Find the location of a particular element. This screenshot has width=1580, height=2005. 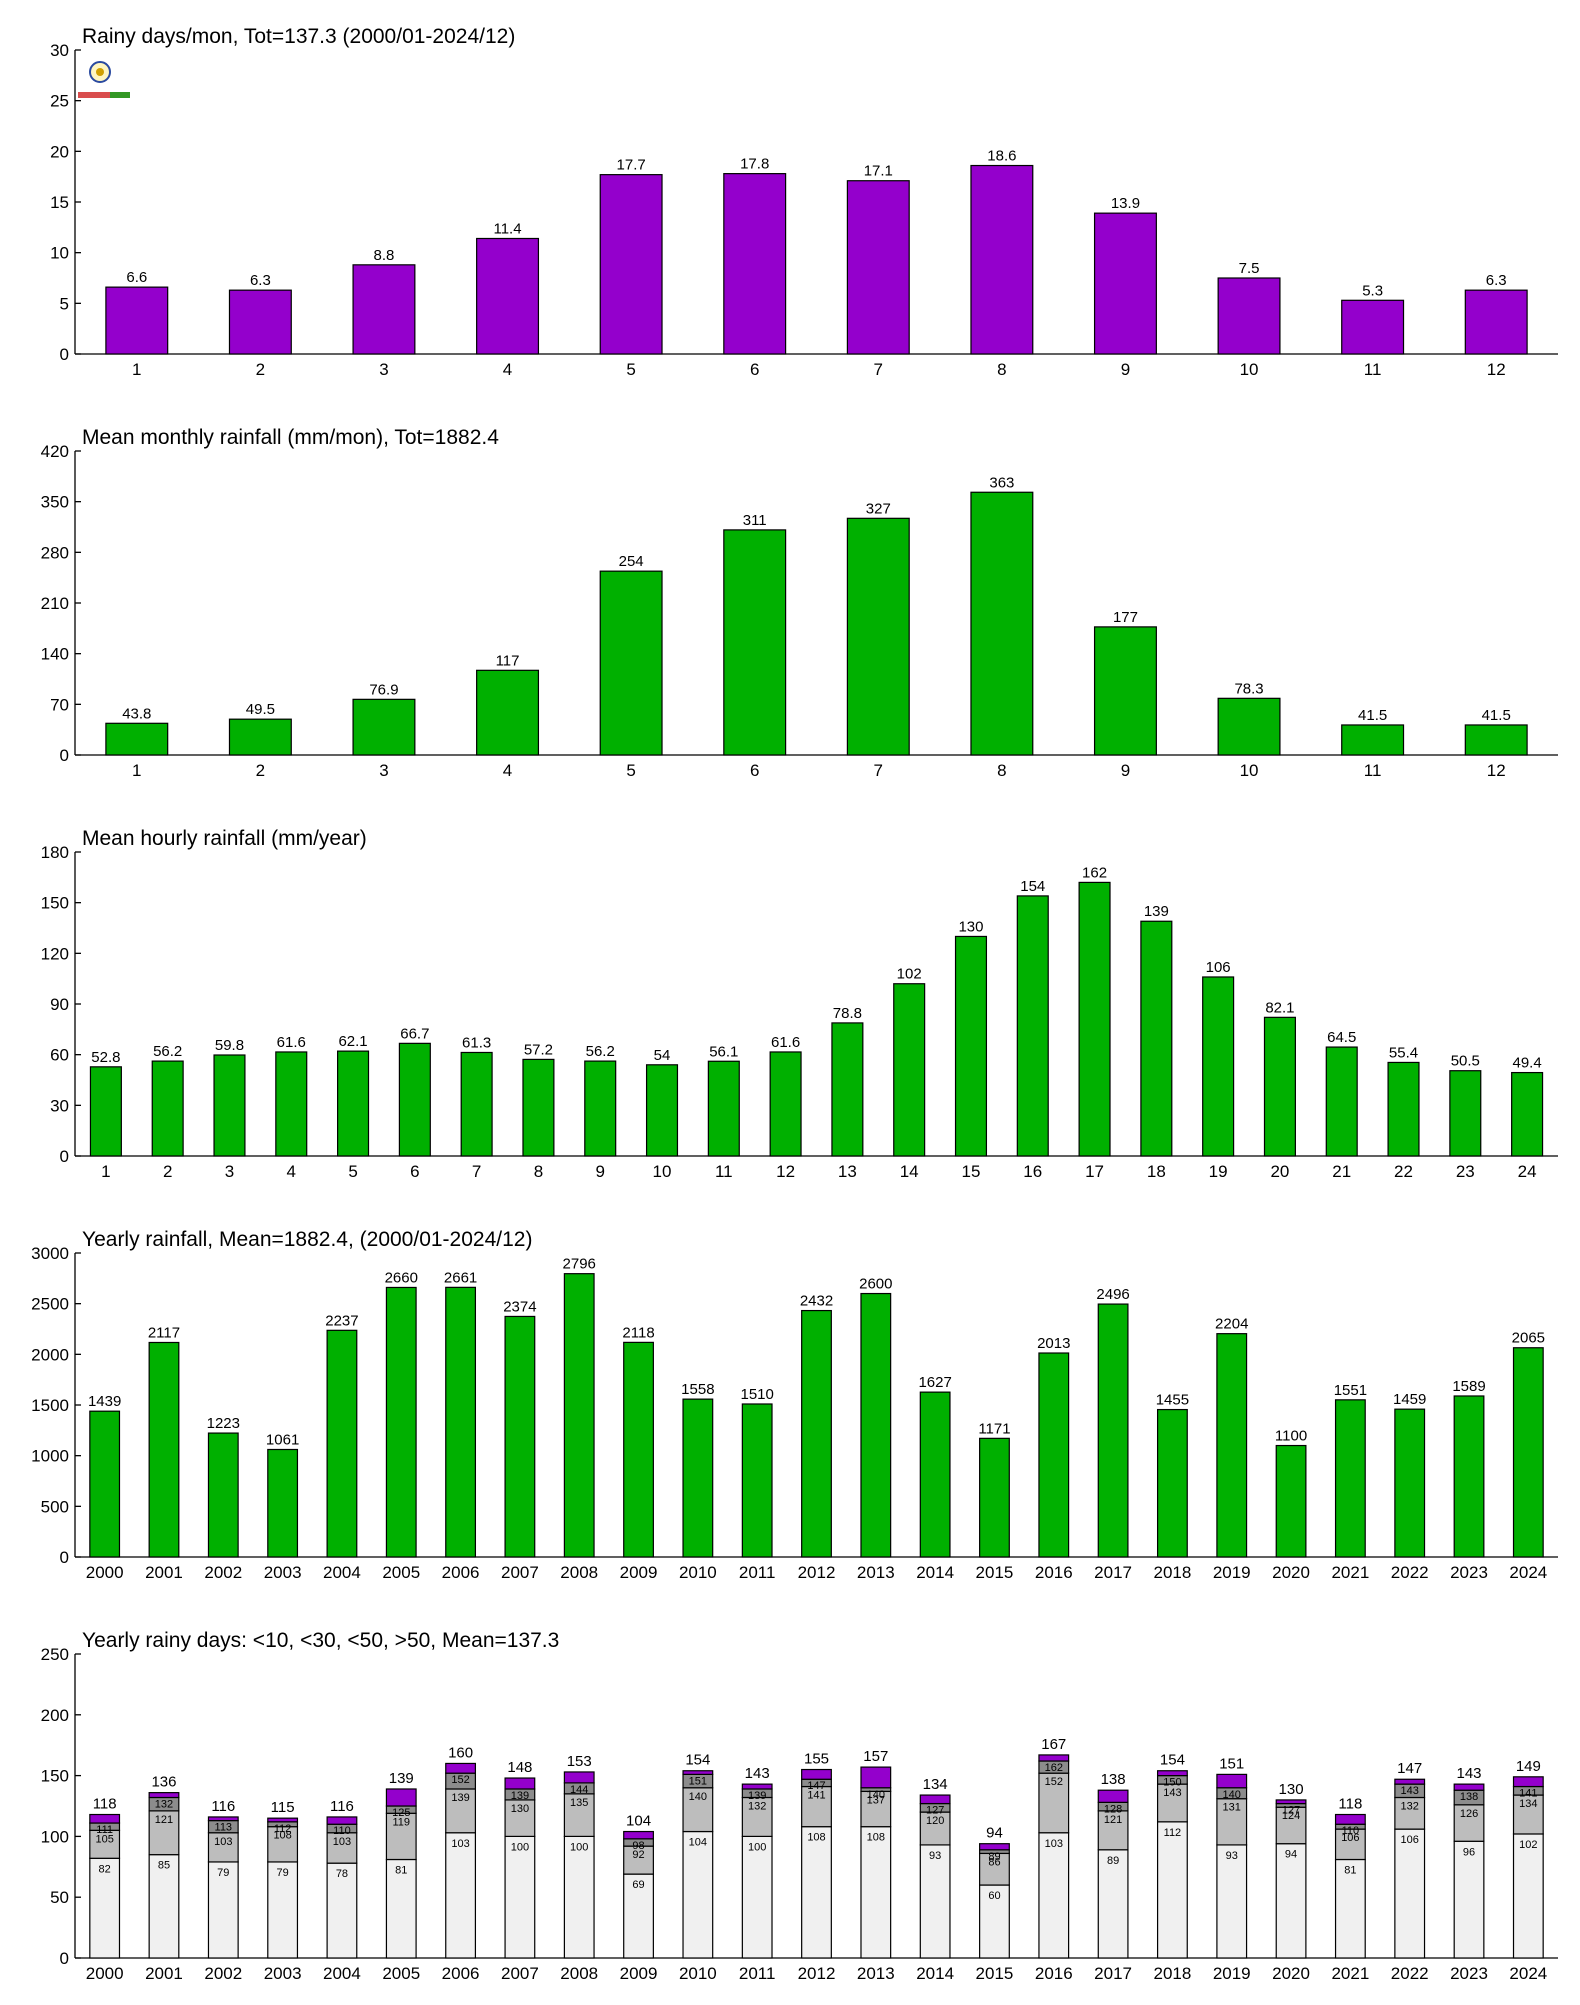

bar-value-label: 102 is located at coordinates (909, 974).